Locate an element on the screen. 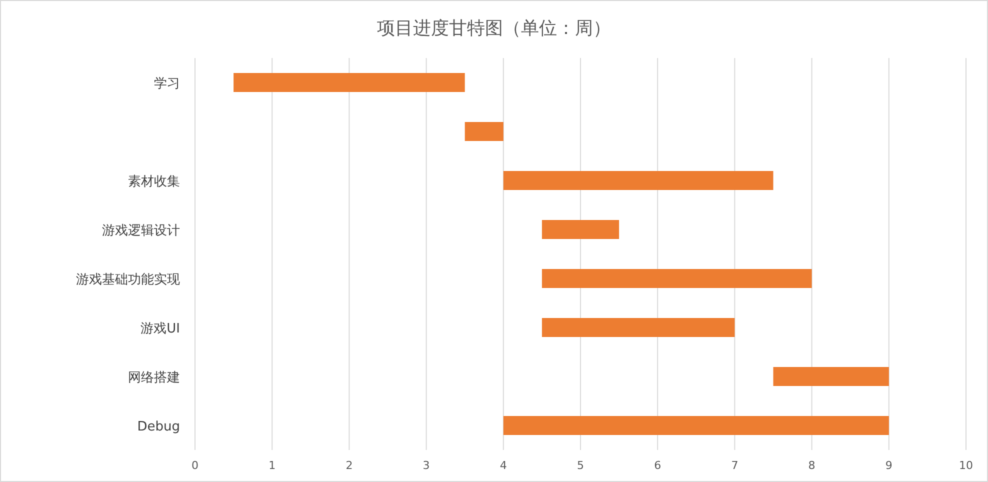 The width and height of the screenshot is (988, 482). x-tick-label: 3 is located at coordinates (426, 465).